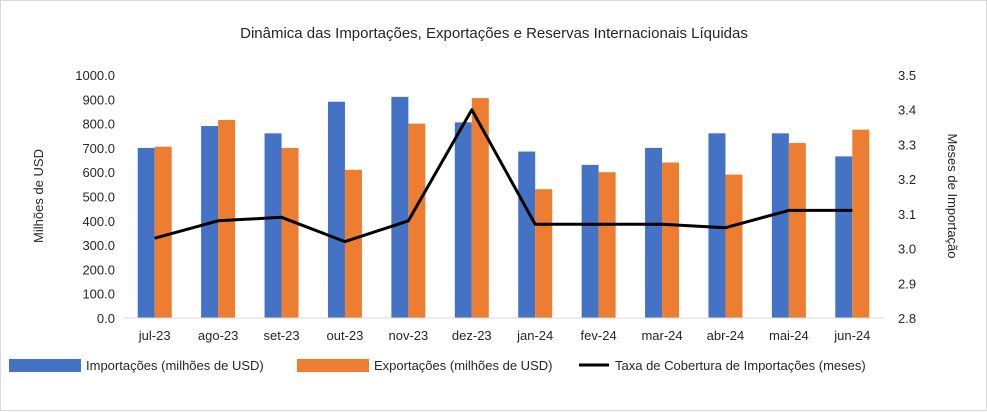 This screenshot has width=987, height=412. I want to click on y-axis-title: Milhões de USD, so click(38, 196).